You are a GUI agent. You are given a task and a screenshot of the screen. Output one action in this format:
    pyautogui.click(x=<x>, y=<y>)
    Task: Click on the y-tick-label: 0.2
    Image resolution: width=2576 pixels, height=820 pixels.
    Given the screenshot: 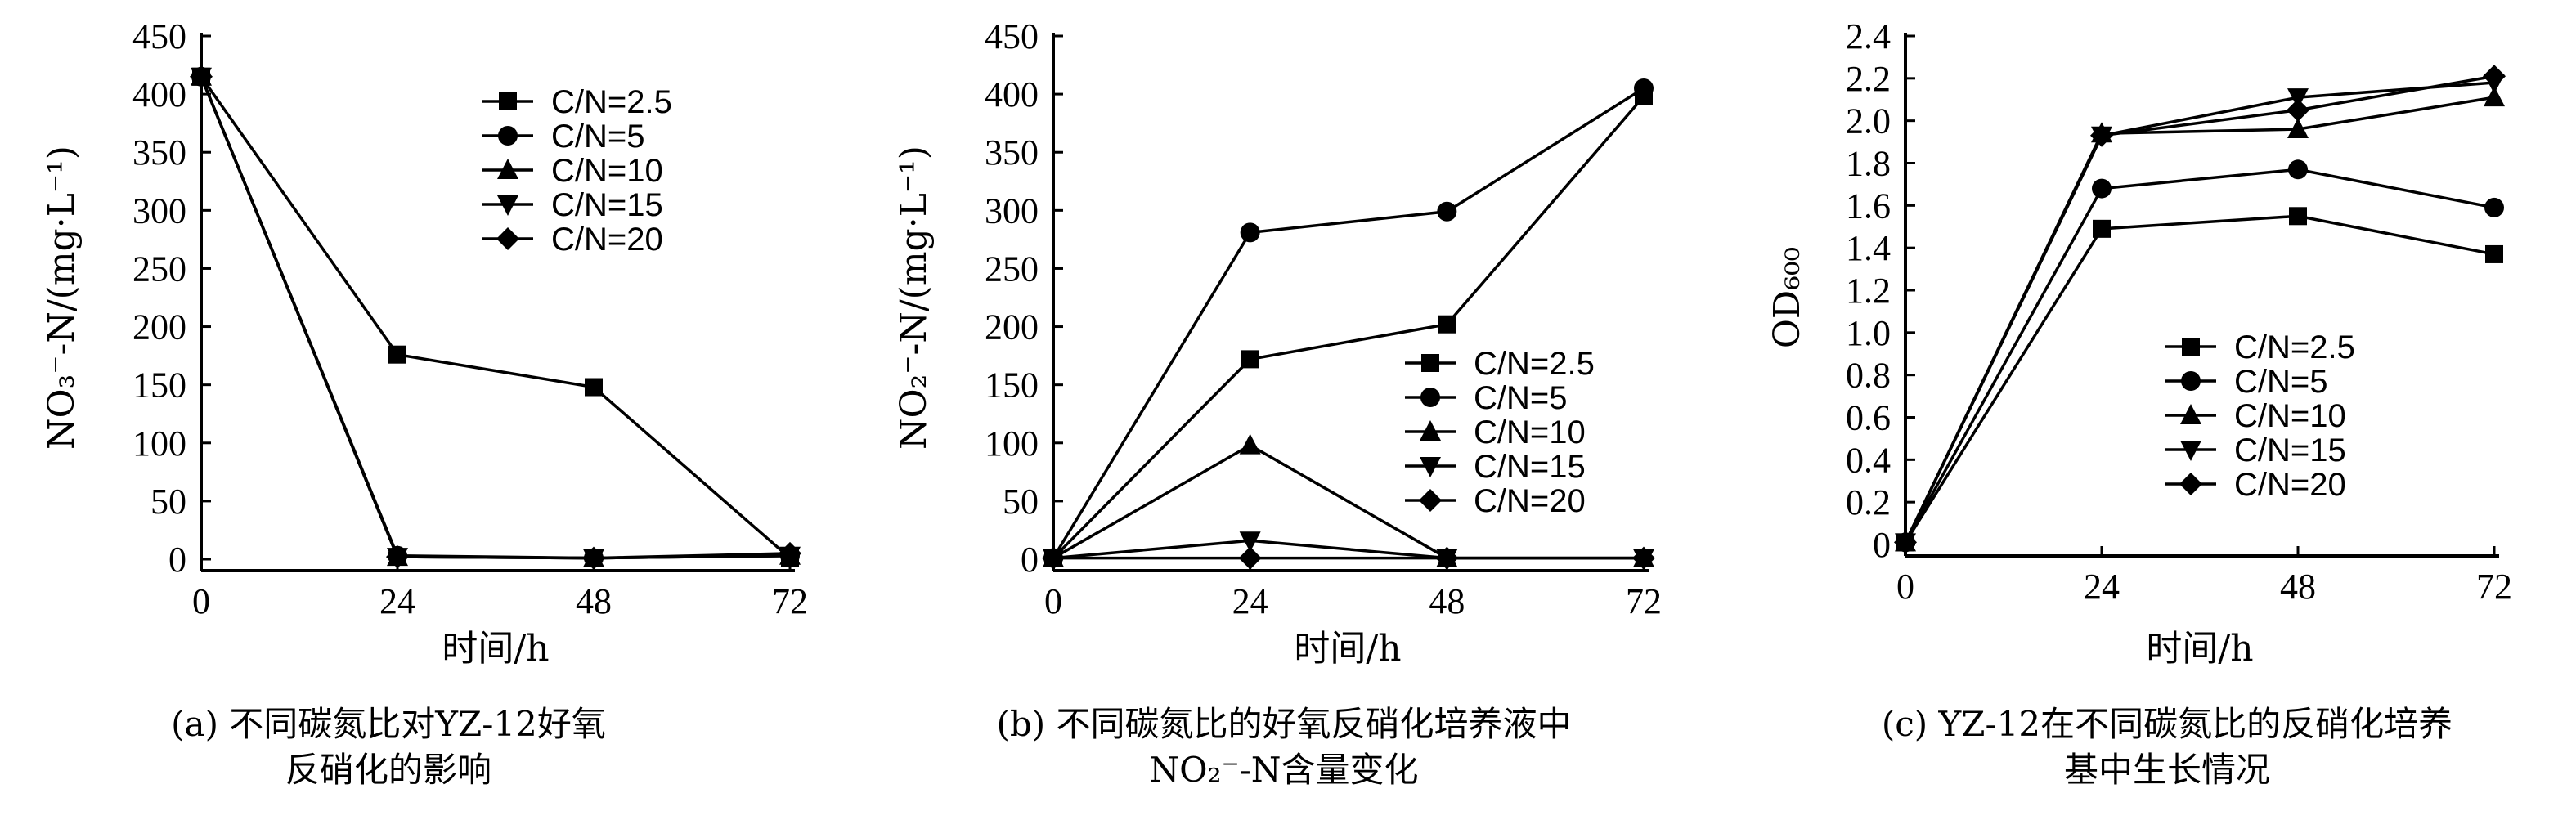 What is the action you would take?
    pyautogui.click(x=1869, y=502)
    